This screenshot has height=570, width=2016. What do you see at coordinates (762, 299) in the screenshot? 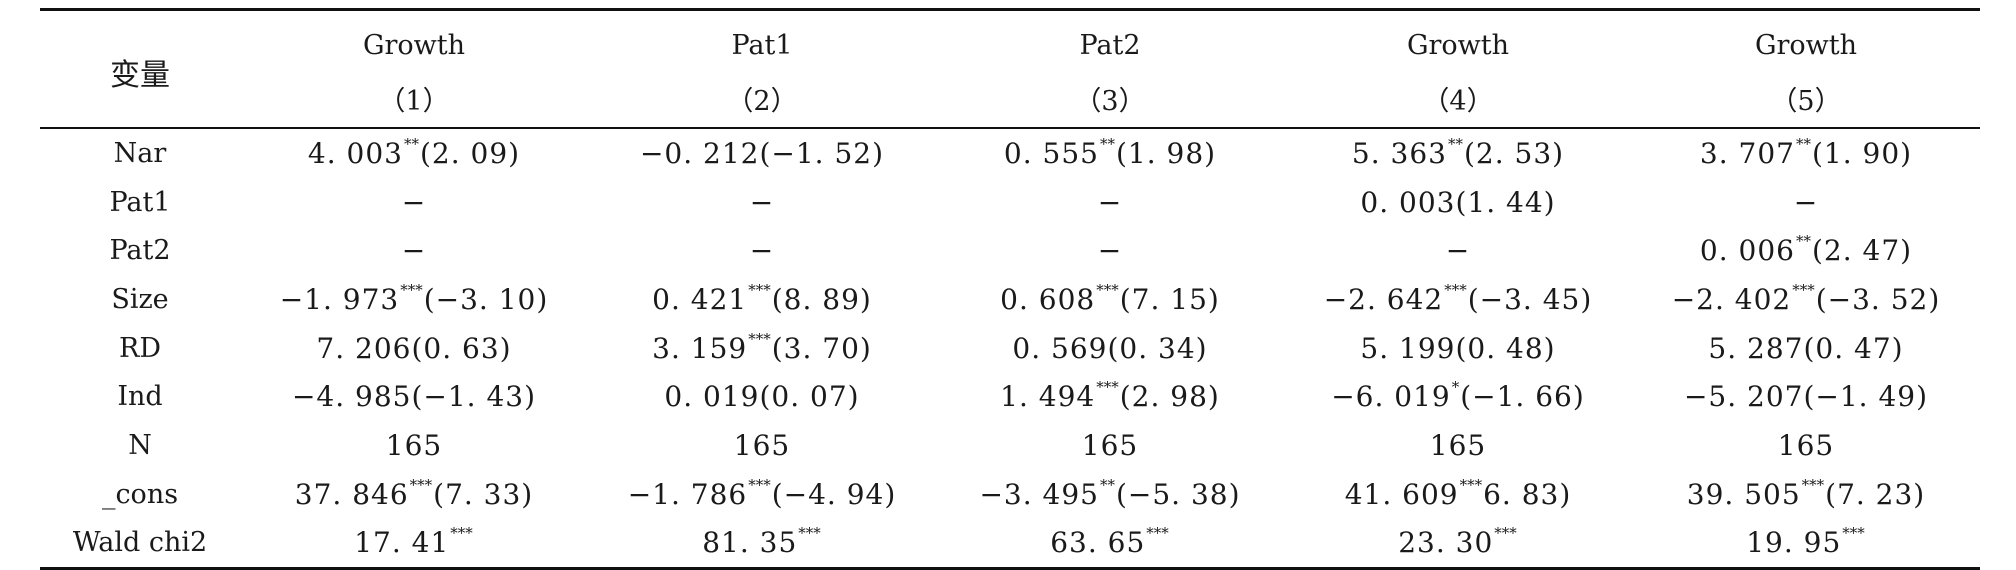
I see `table-cell: 0. 421***(8. 89)` at bounding box center [762, 299].